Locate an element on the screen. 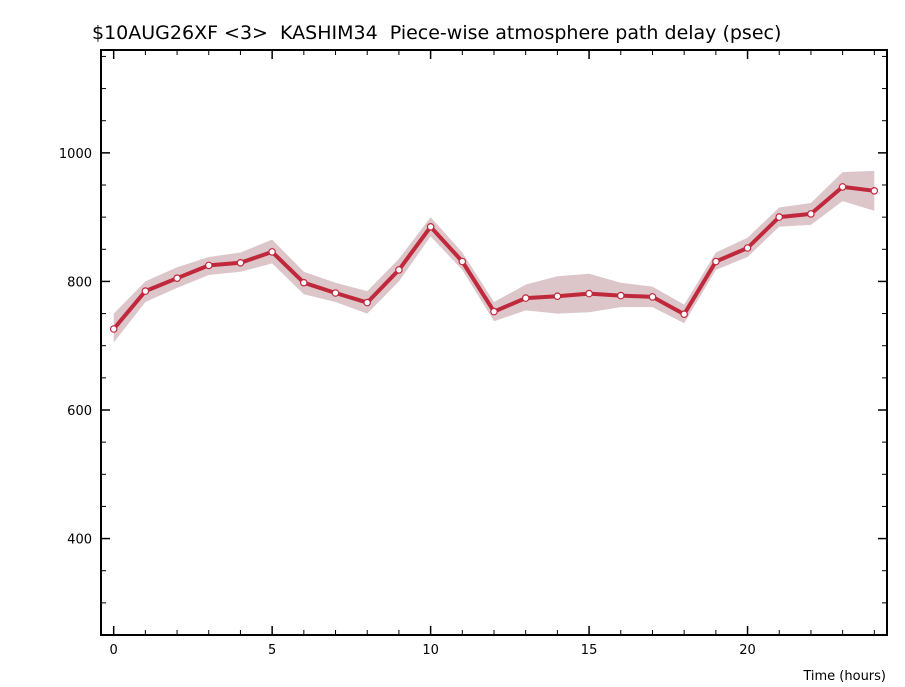 This screenshot has height=687, width=905. y-tick-label: 800 is located at coordinates (79, 282).